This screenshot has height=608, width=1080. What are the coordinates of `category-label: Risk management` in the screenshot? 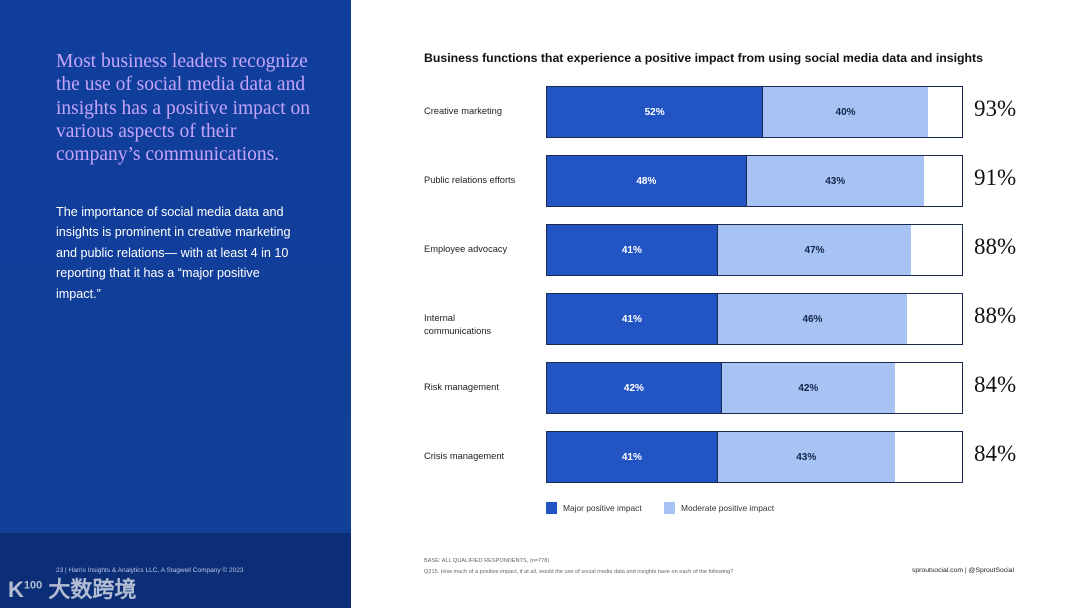 It's located at (461, 387).